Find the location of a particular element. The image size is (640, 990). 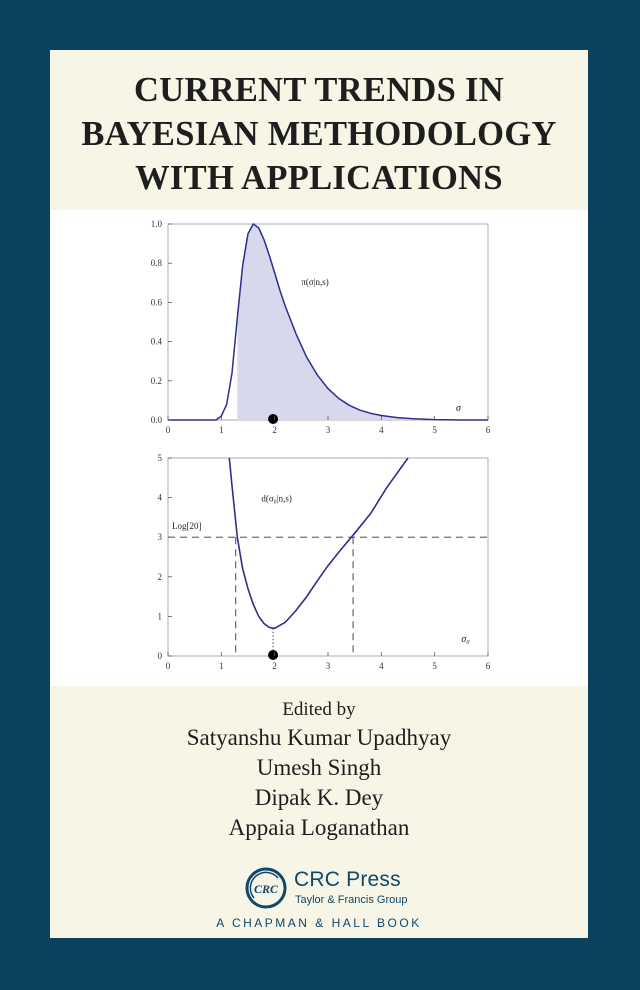

y-tick-label: 2 is located at coordinates (160, 577).